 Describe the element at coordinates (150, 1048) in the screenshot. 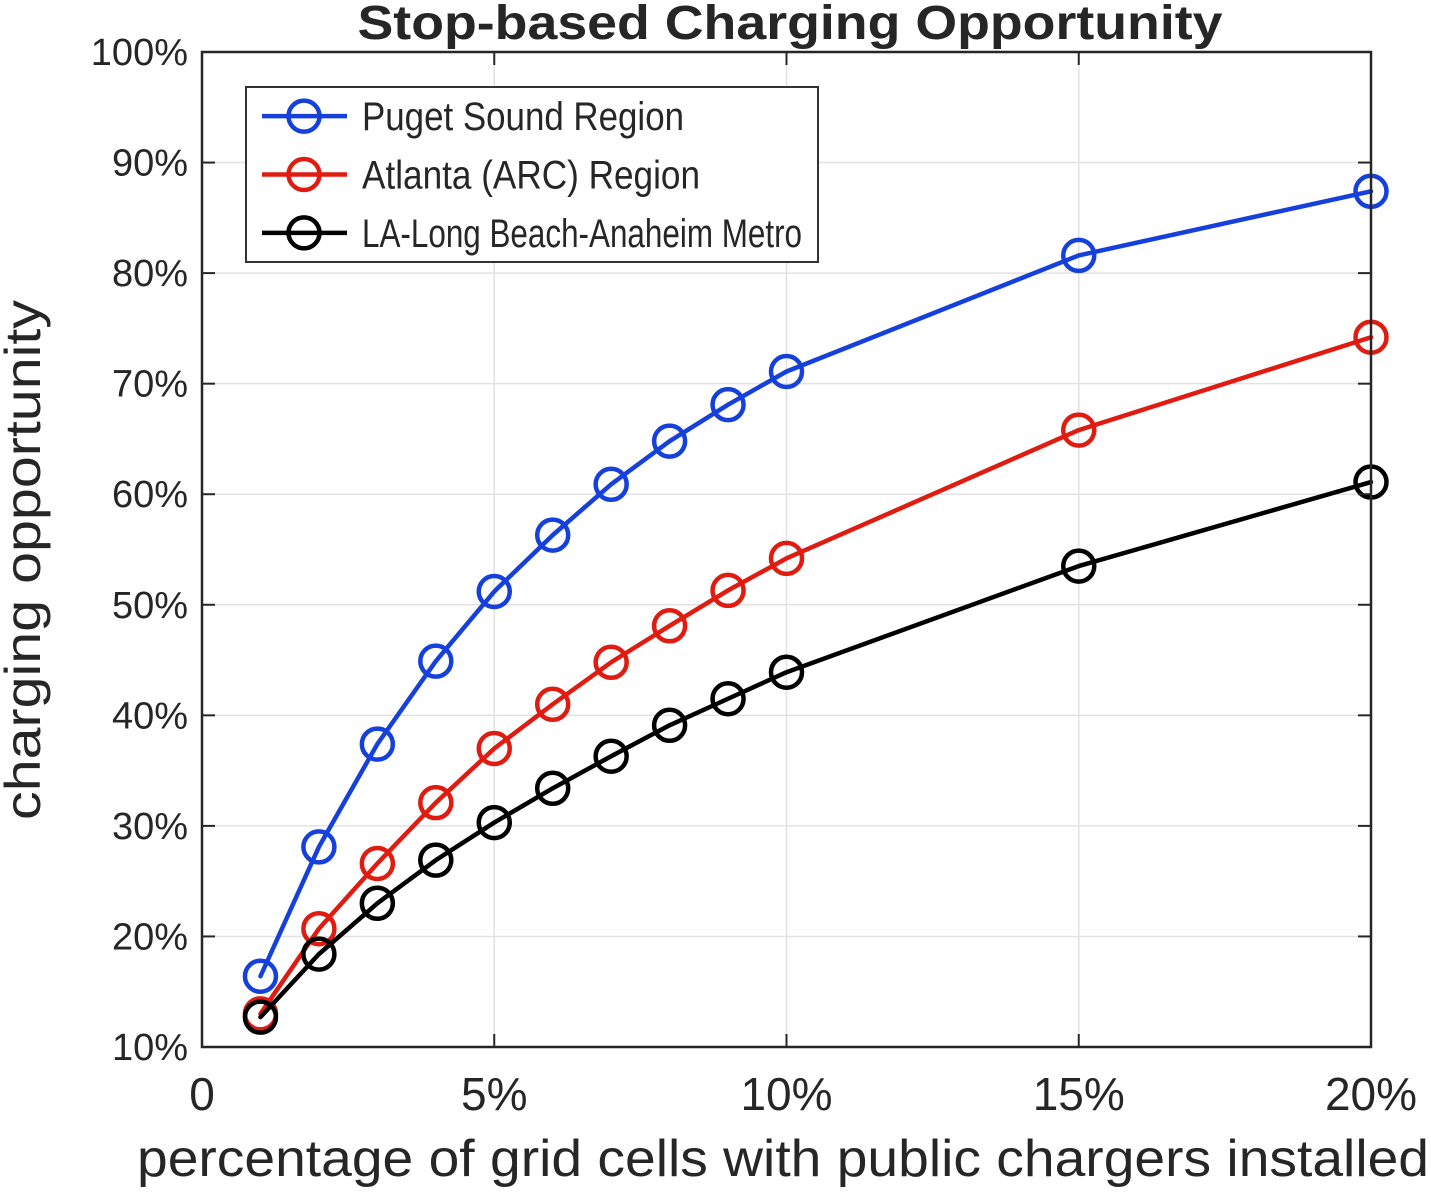

I see `y-tick-label: 10%` at that location.